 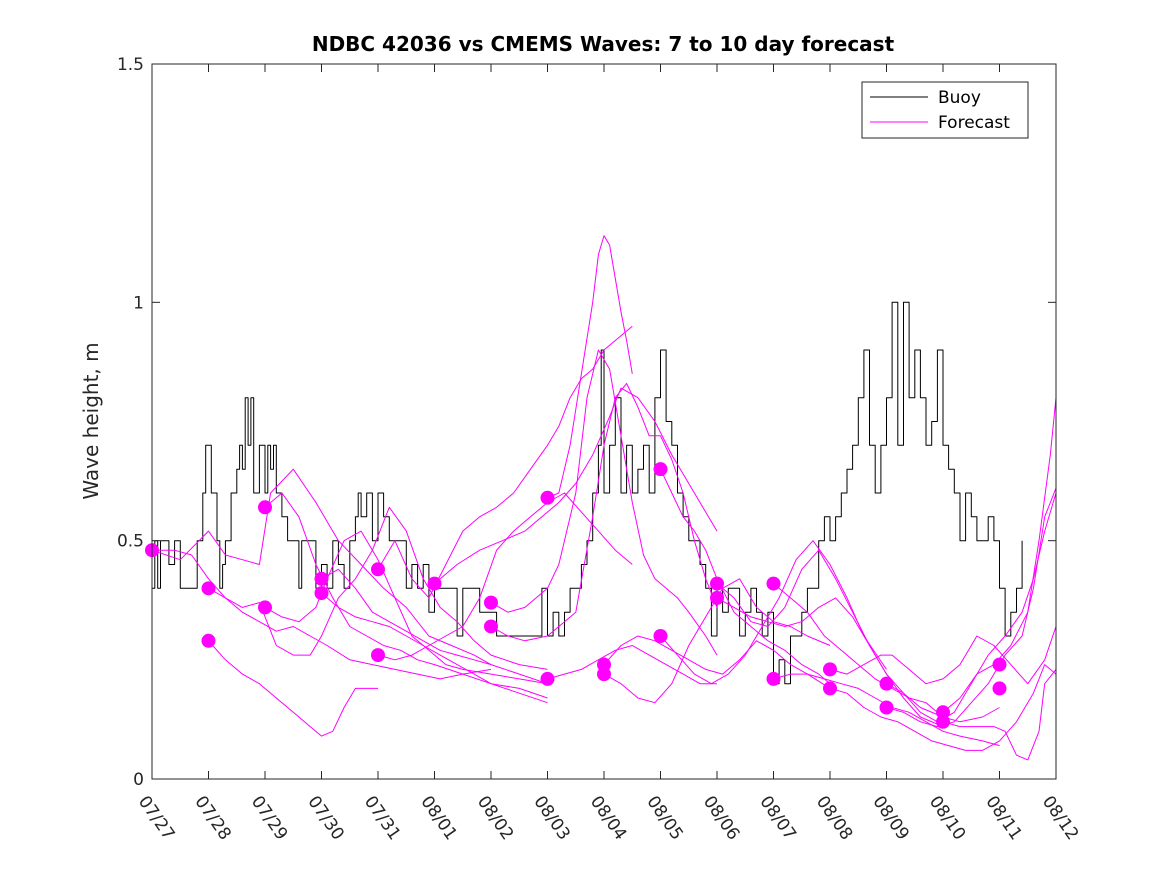 I want to click on x-tick-label: 07/30, so click(x=325, y=818).